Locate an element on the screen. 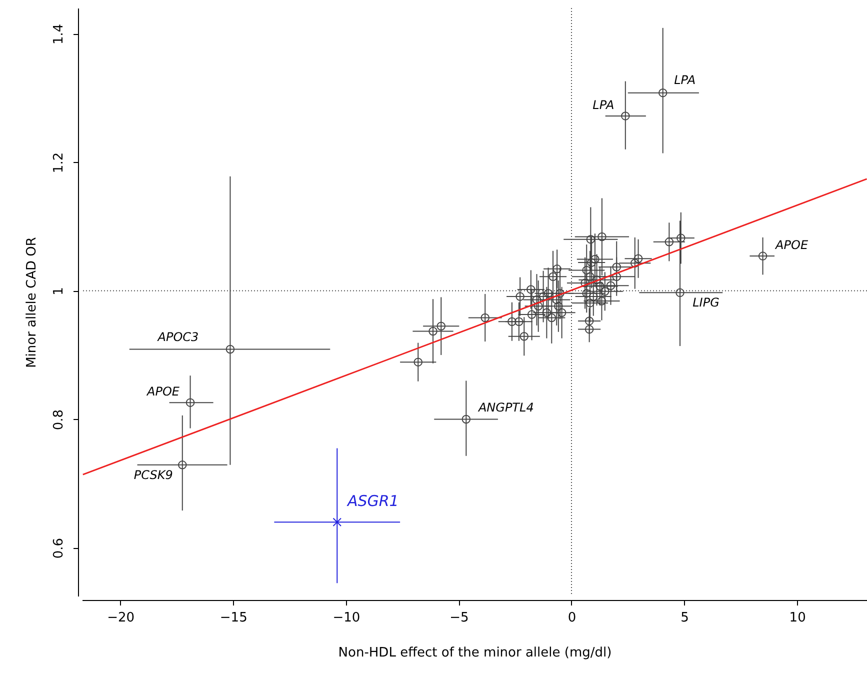 The image size is (867, 674). annotation: APOC3 is located at coordinates (177, 337).